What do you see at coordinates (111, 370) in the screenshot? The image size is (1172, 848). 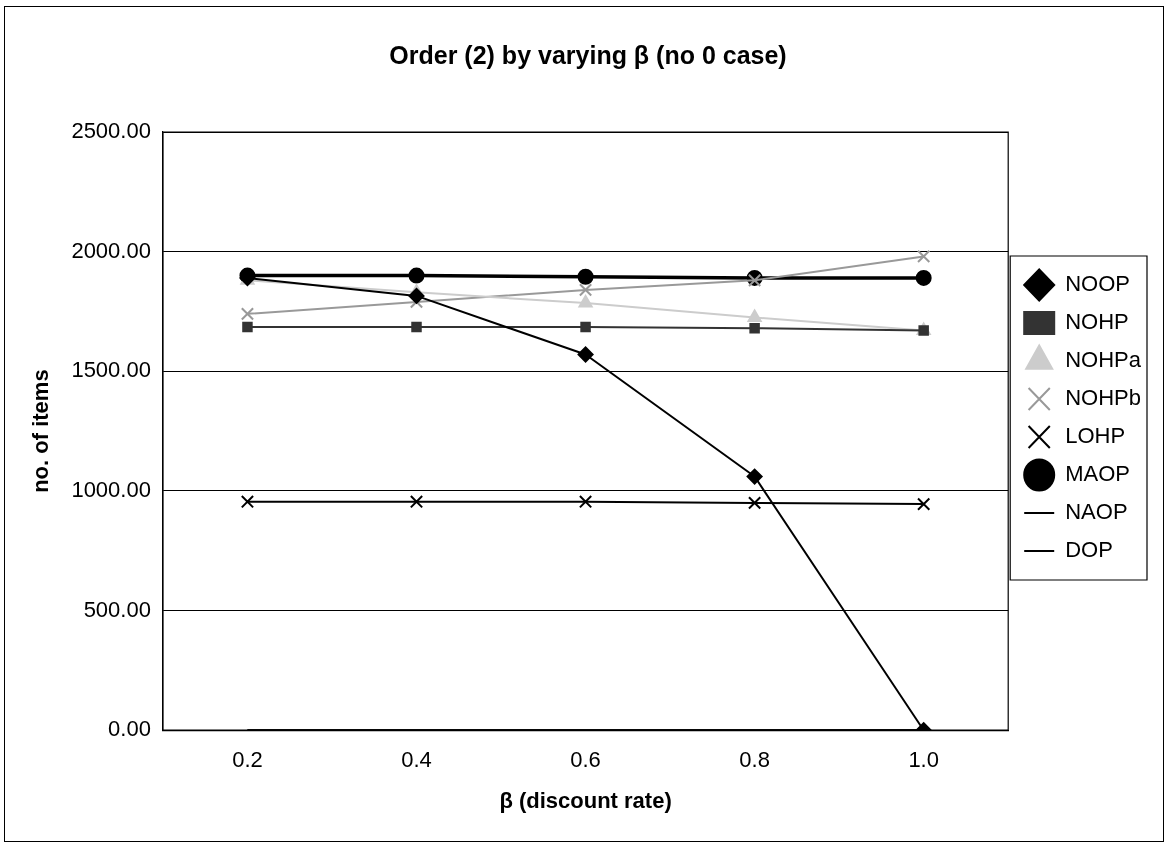 I see `y-tick-label: 1500.00` at bounding box center [111, 370].